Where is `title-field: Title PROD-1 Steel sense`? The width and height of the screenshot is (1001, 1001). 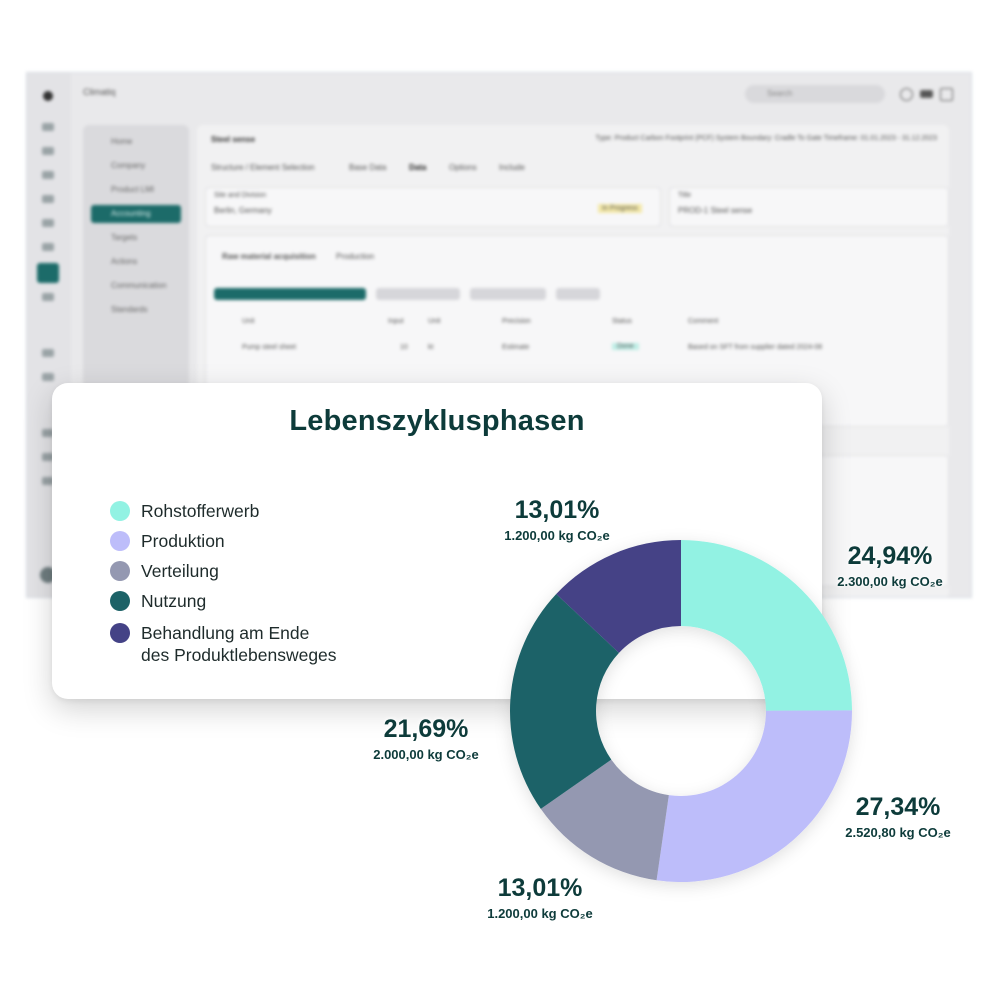 title-field: Title PROD-1 Steel sense is located at coordinates (809, 207).